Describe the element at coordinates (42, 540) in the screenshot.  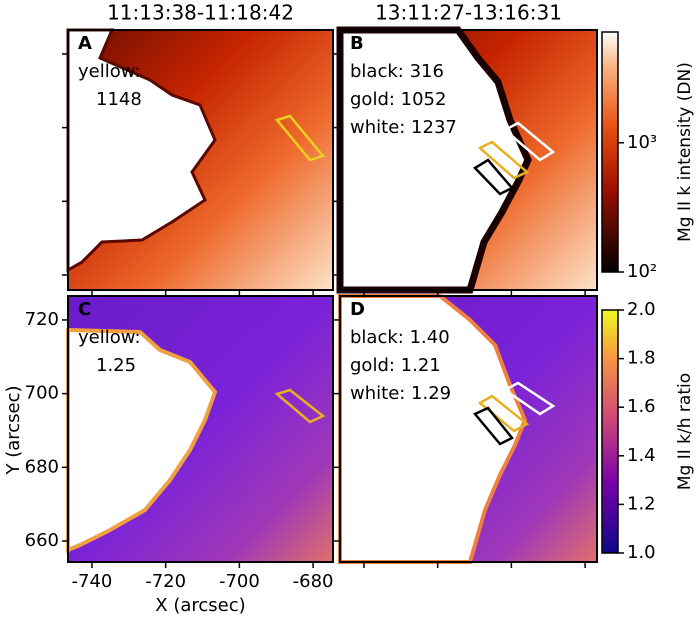
I see `y-tick-label: 660` at that location.